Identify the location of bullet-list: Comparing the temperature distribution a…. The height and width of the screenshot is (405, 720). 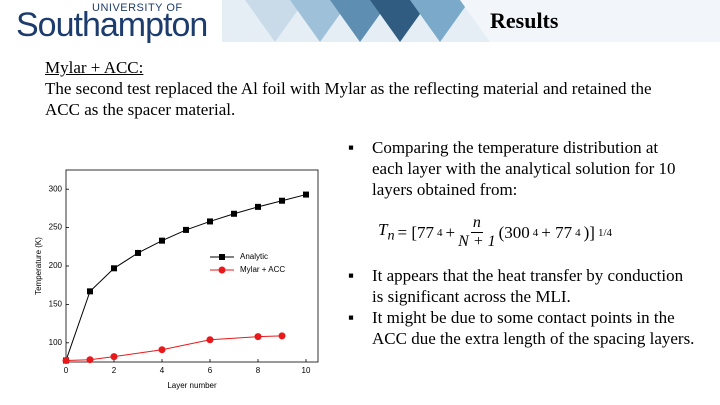
(520, 168).